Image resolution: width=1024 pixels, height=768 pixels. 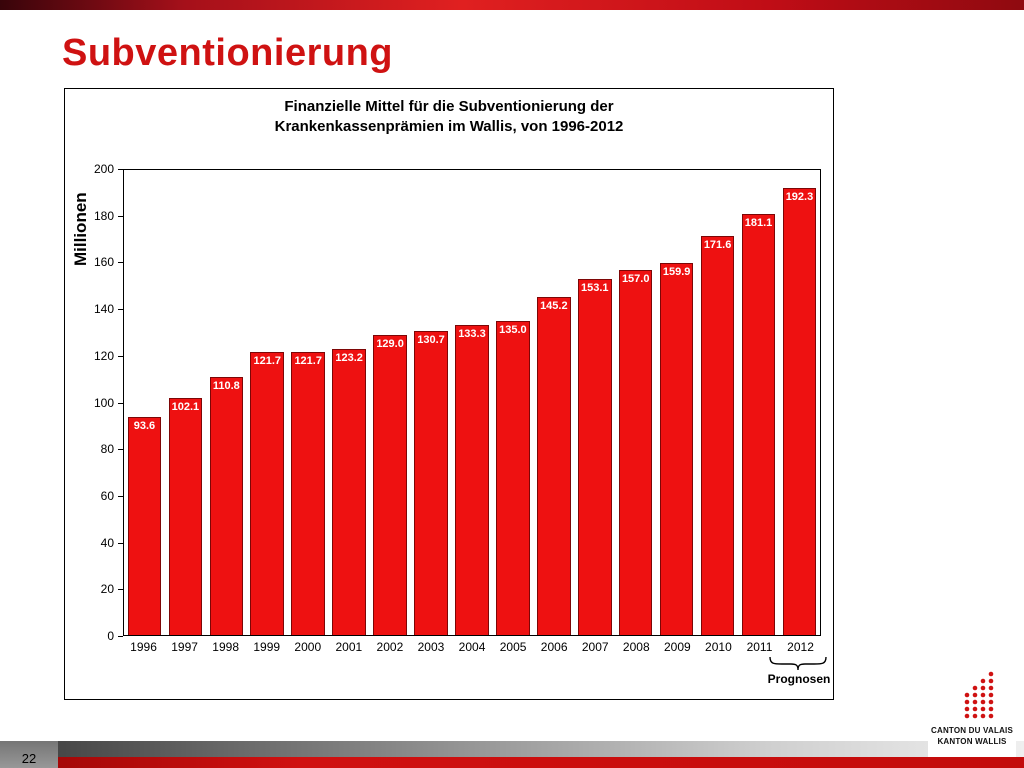 I want to click on bar-slot: 110.8, so click(x=226, y=402).